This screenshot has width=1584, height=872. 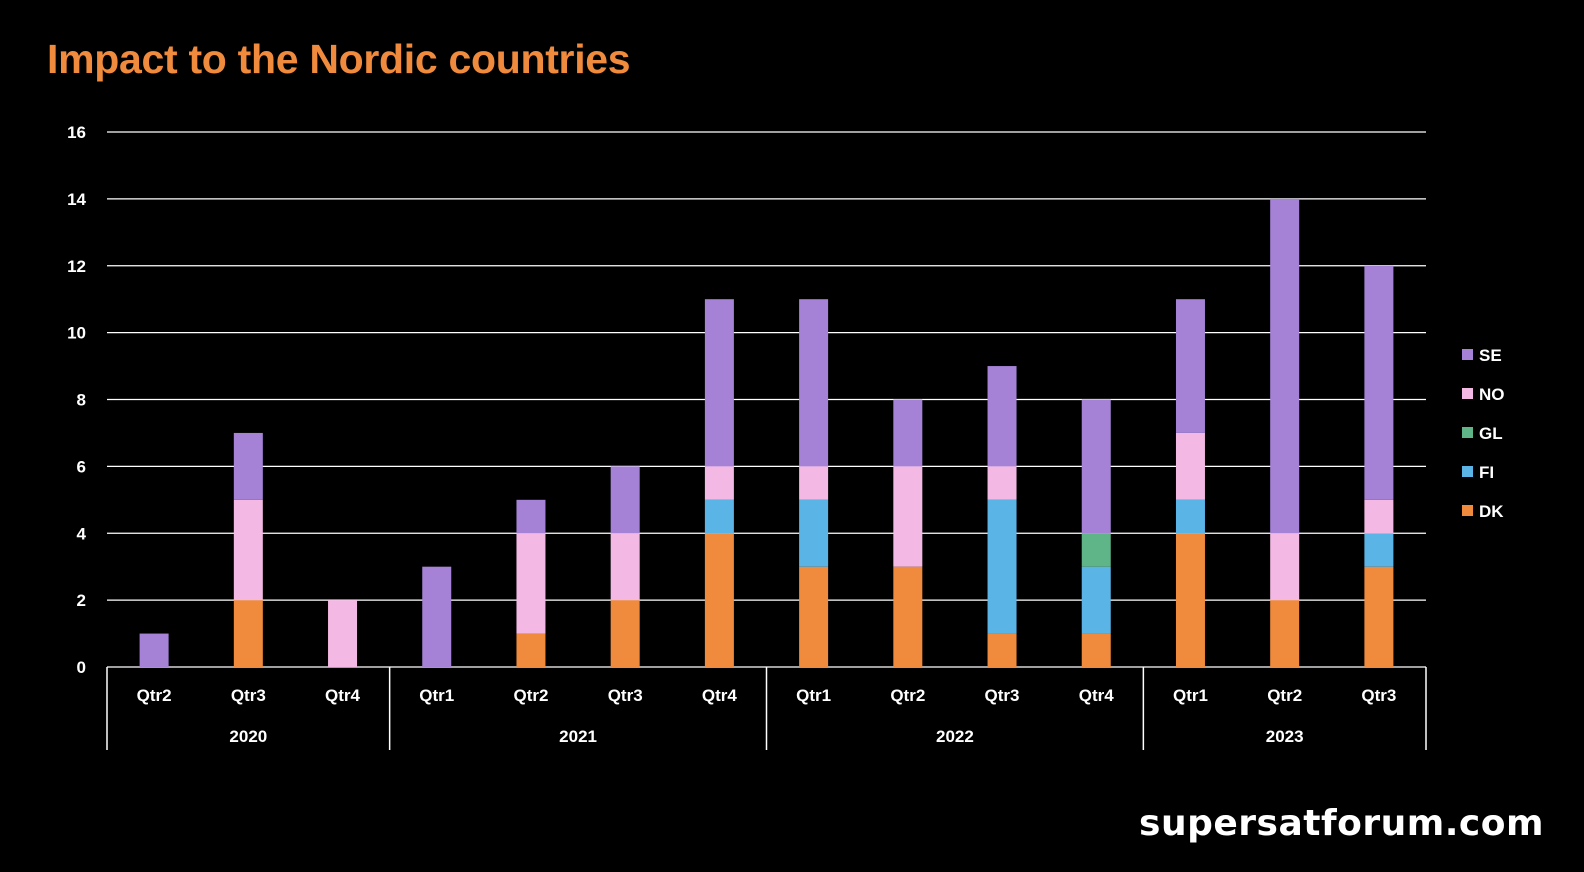 I want to click on x-group-label: 2022, so click(x=955, y=736).